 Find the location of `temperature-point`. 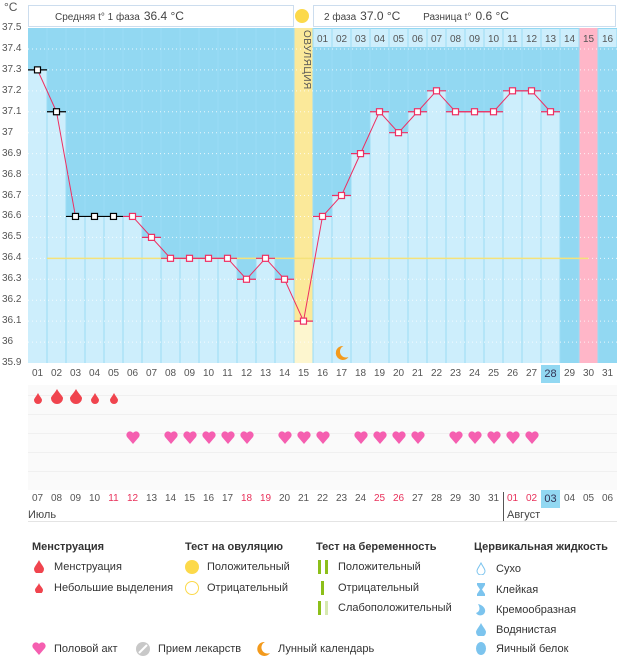

temperature-point is located at coordinates (436, 91).